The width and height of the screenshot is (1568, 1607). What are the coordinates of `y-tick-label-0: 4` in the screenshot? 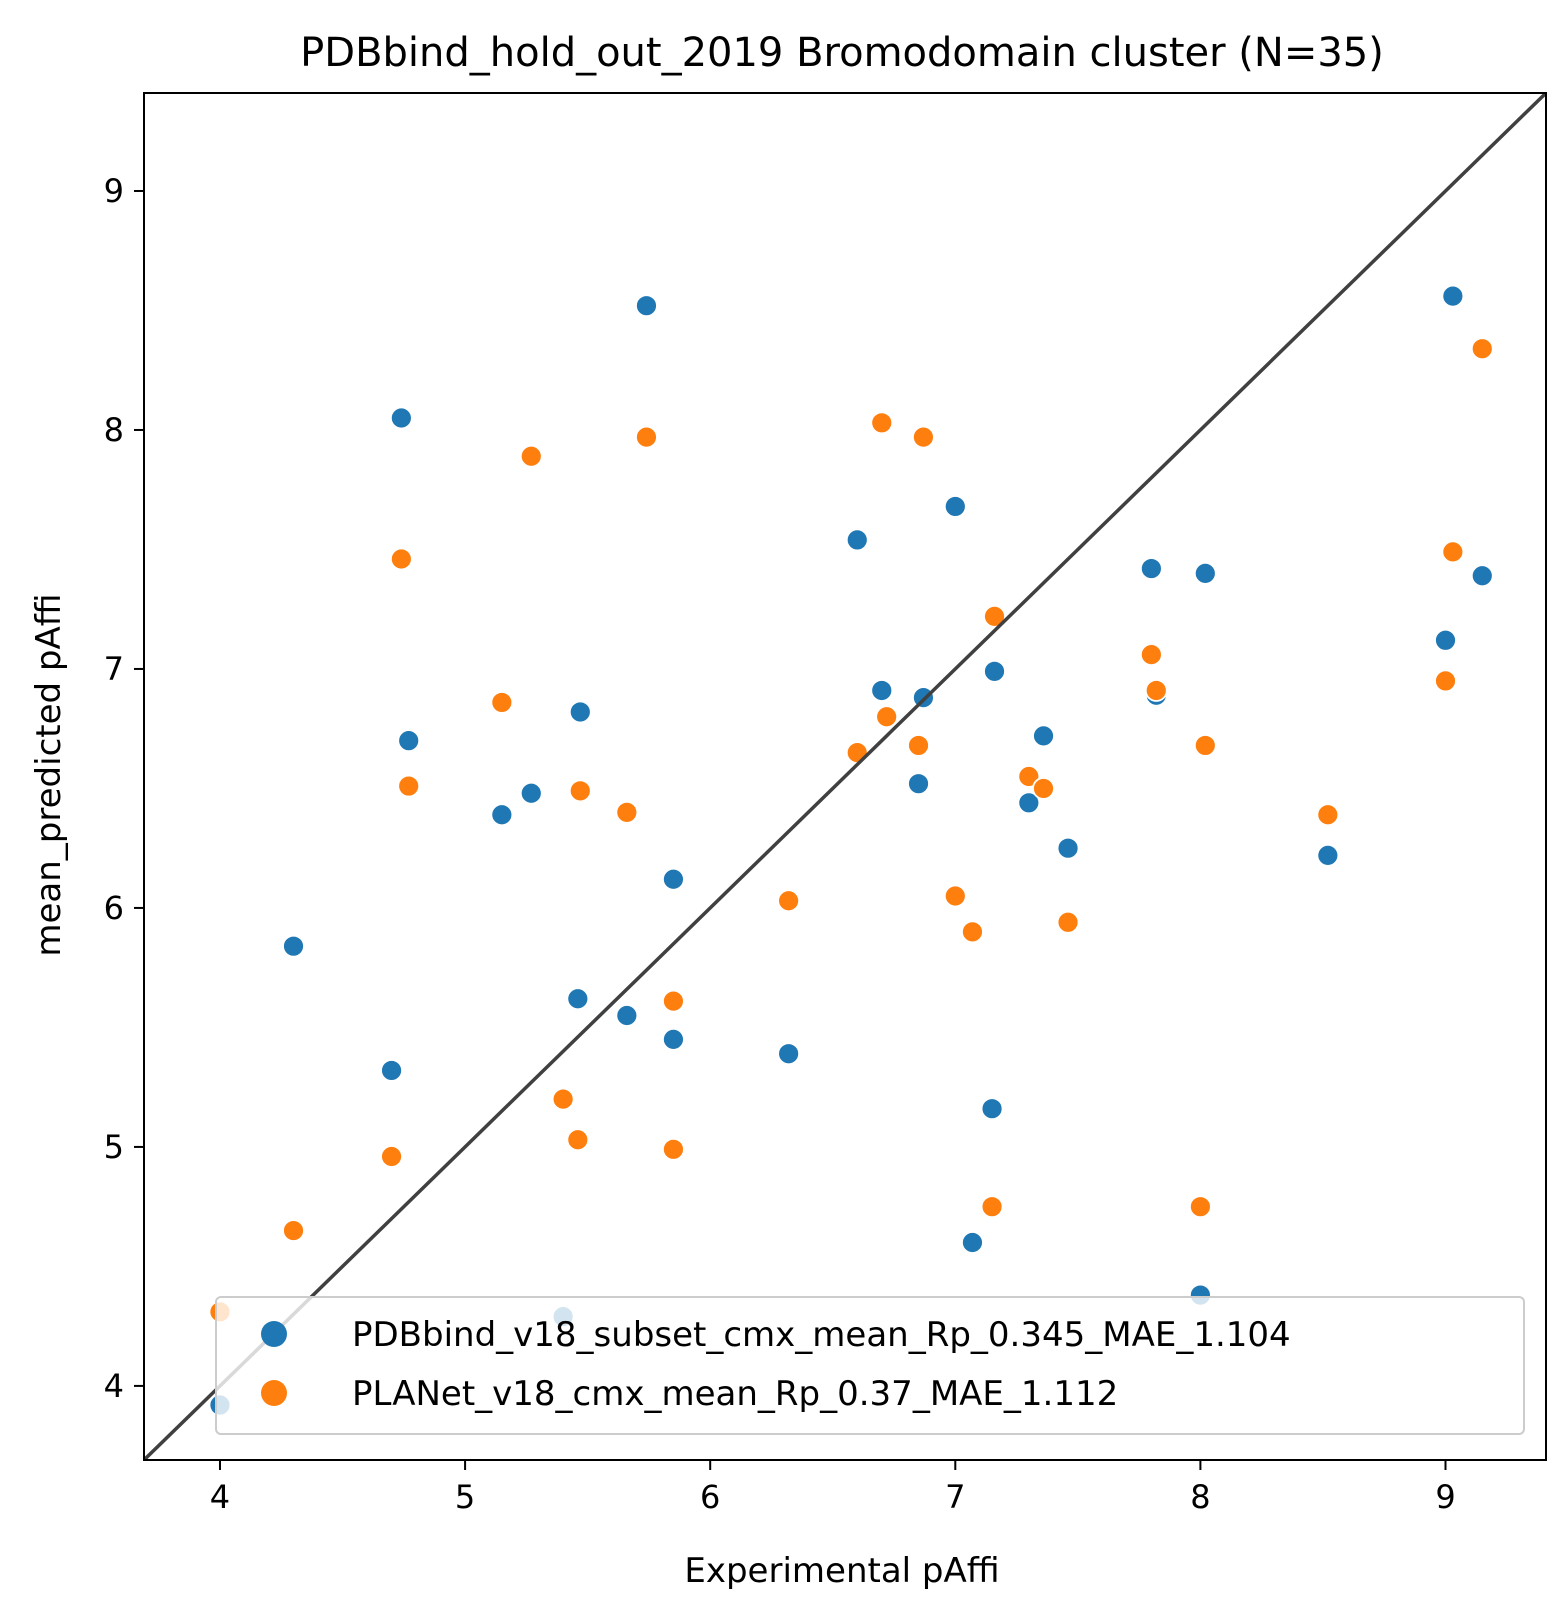 It's located at (114, 1386).